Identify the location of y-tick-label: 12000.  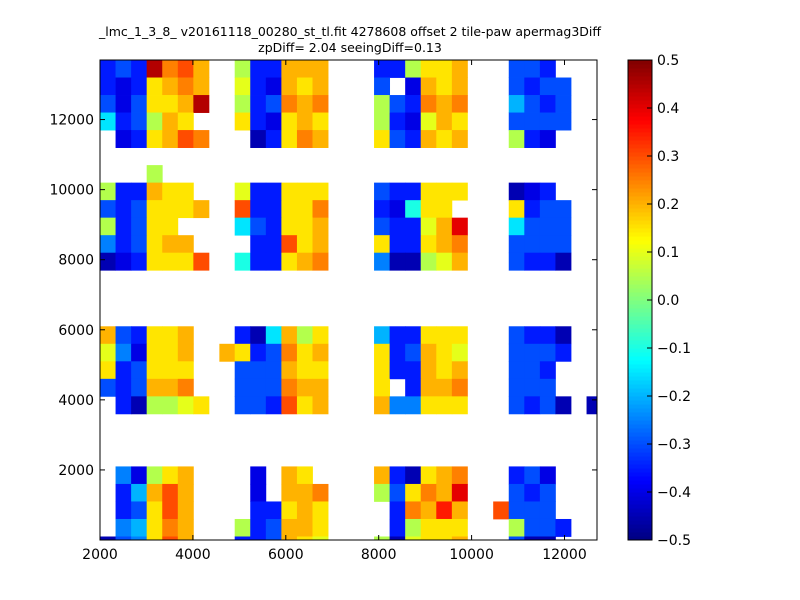
(71, 121).